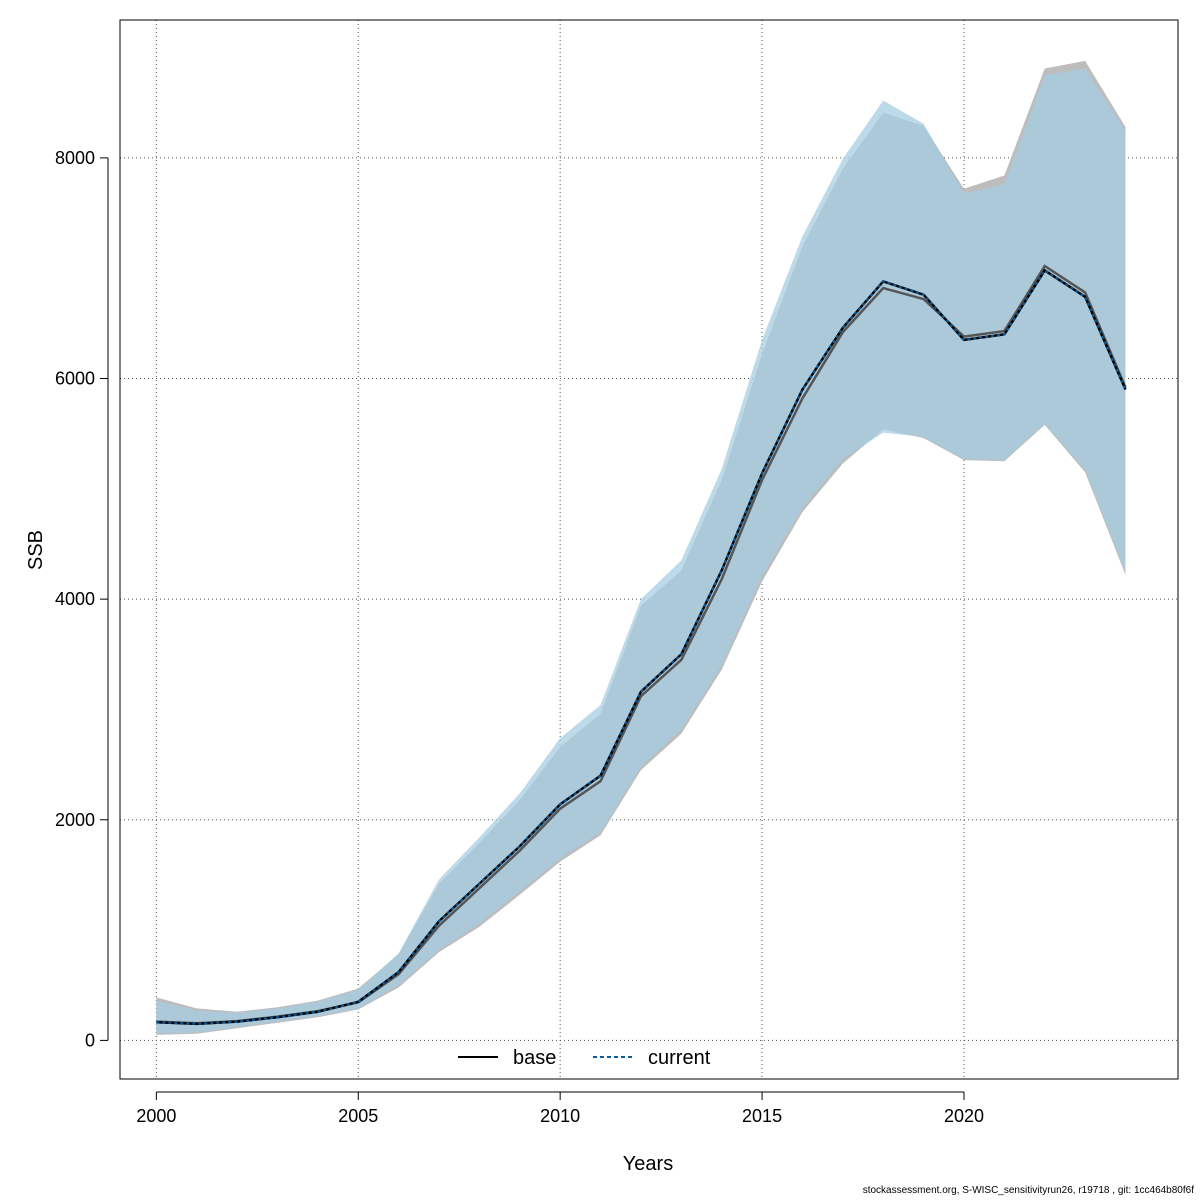 This screenshot has height=1200, width=1200. Describe the element at coordinates (584, 1058) in the screenshot. I see `legend: base current` at that location.